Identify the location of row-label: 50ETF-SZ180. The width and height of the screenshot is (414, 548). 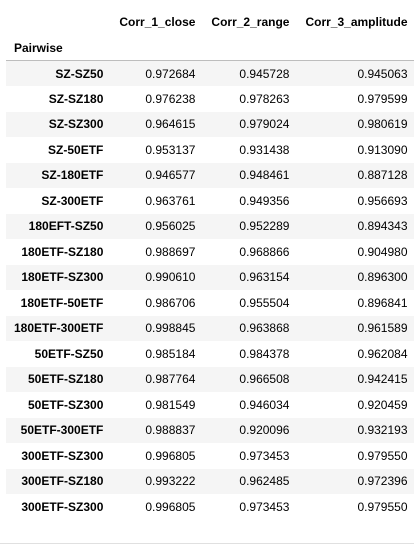
(66, 379).